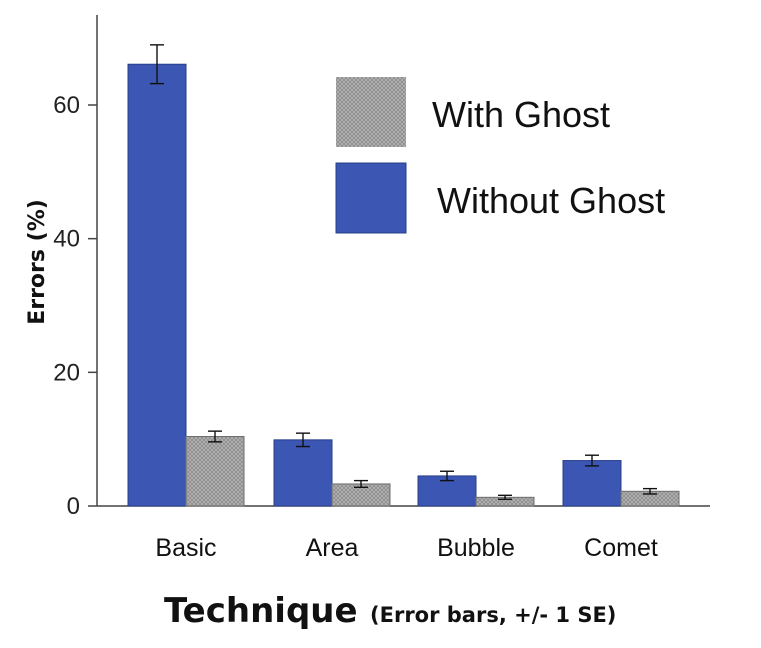  I want to click on y-tick-label: 0, so click(73, 506).